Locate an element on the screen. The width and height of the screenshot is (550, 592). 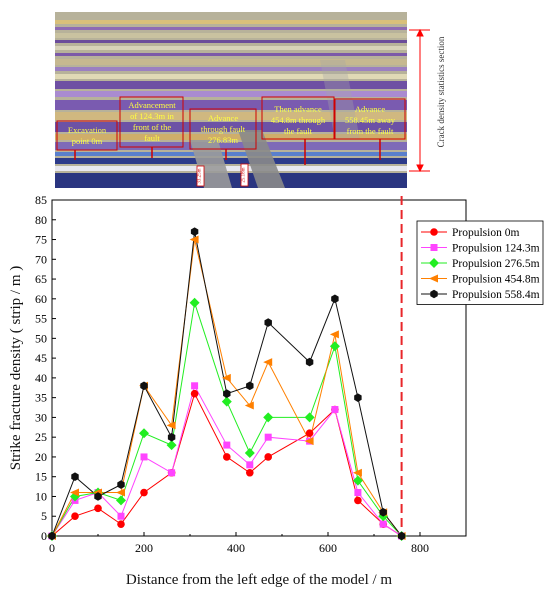
y-tick-label: 75 is located at coordinates (41, 240).